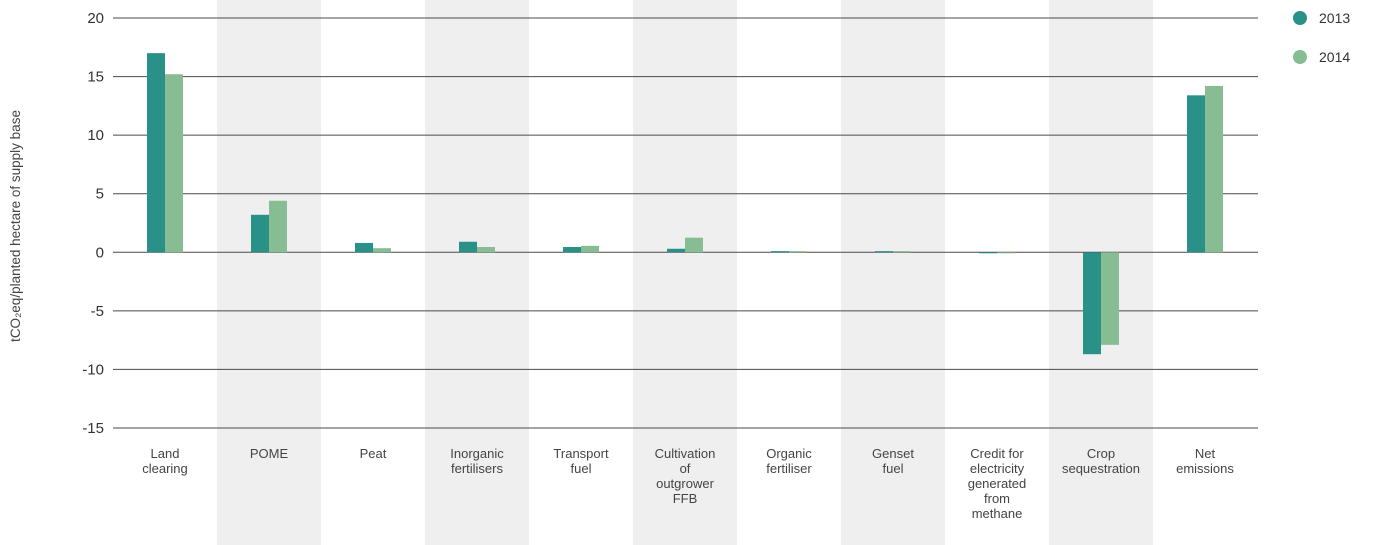 Image resolution: width=1373 pixels, height=545 pixels. I want to click on y-tick-label: -10, so click(93, 369).